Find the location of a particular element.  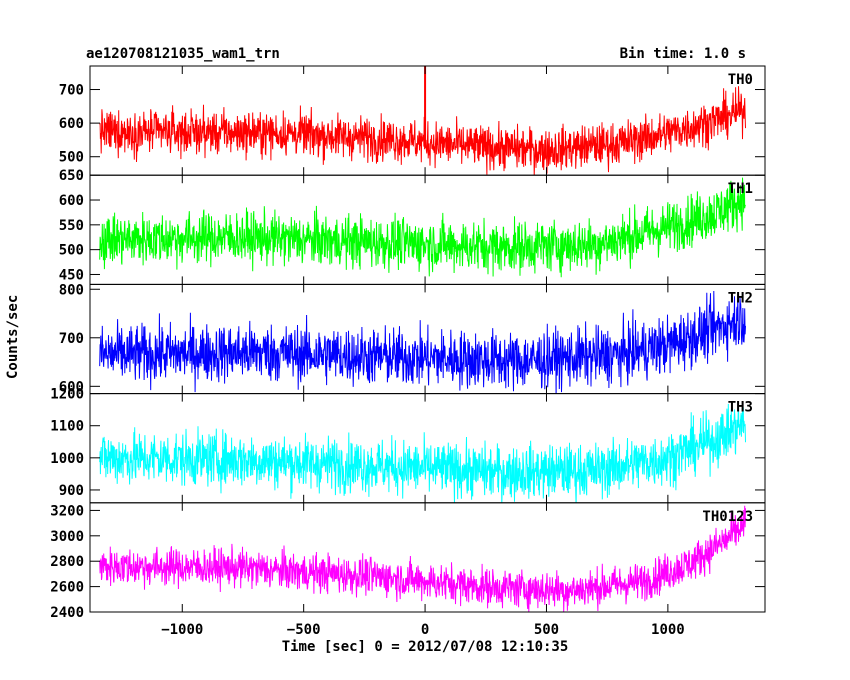

y-tick-label-th0: 700 is located at coordinates (71, 91).